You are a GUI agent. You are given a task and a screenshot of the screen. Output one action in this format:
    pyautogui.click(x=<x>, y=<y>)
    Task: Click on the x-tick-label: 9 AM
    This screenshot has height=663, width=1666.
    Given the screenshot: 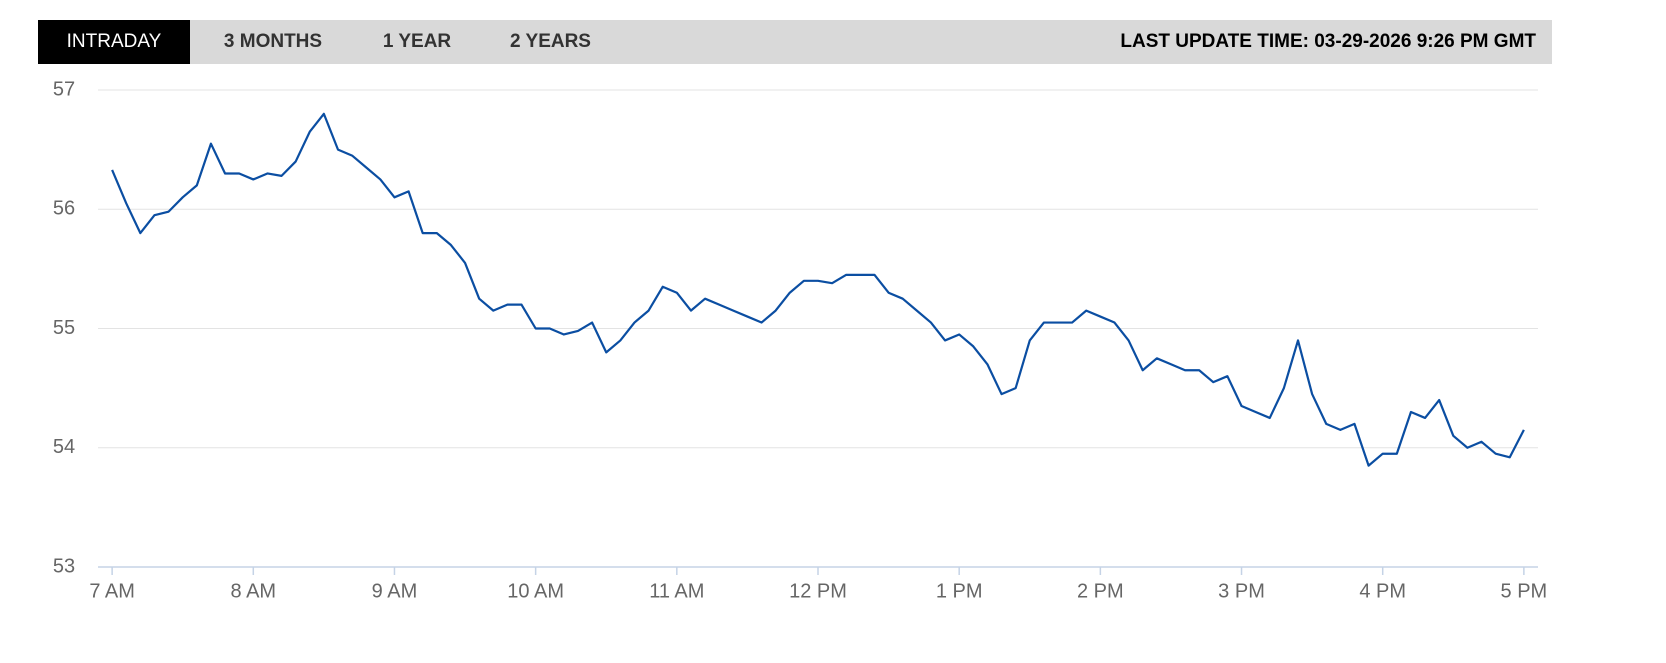 What is the action you would take?
    pyautogui.click(x=395, y=591)
    